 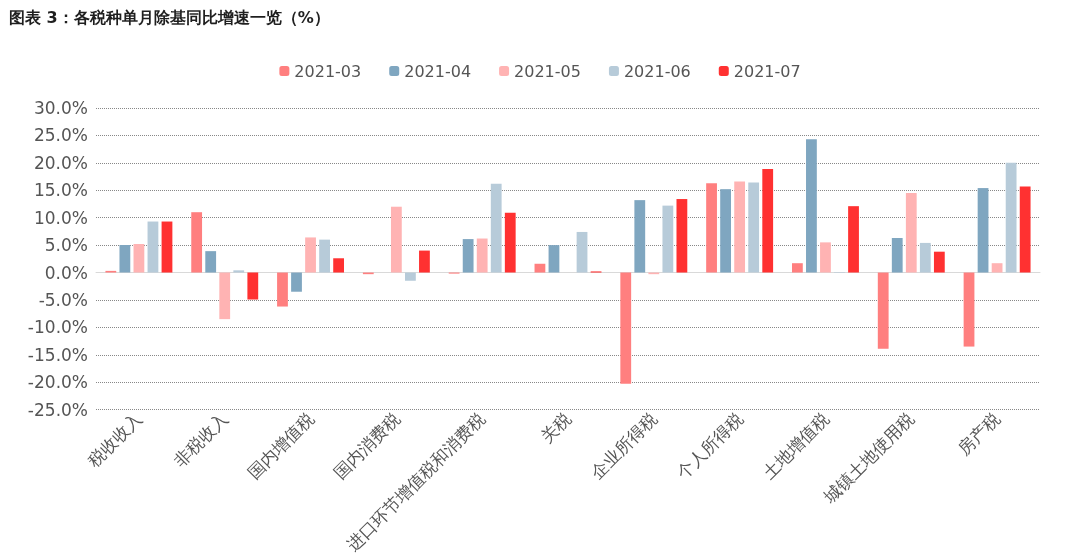 What do you see at coordinates (63, 299) in the screenshot?
I see `y-tick-label: -5.0%` at bounding box center [63, 299].